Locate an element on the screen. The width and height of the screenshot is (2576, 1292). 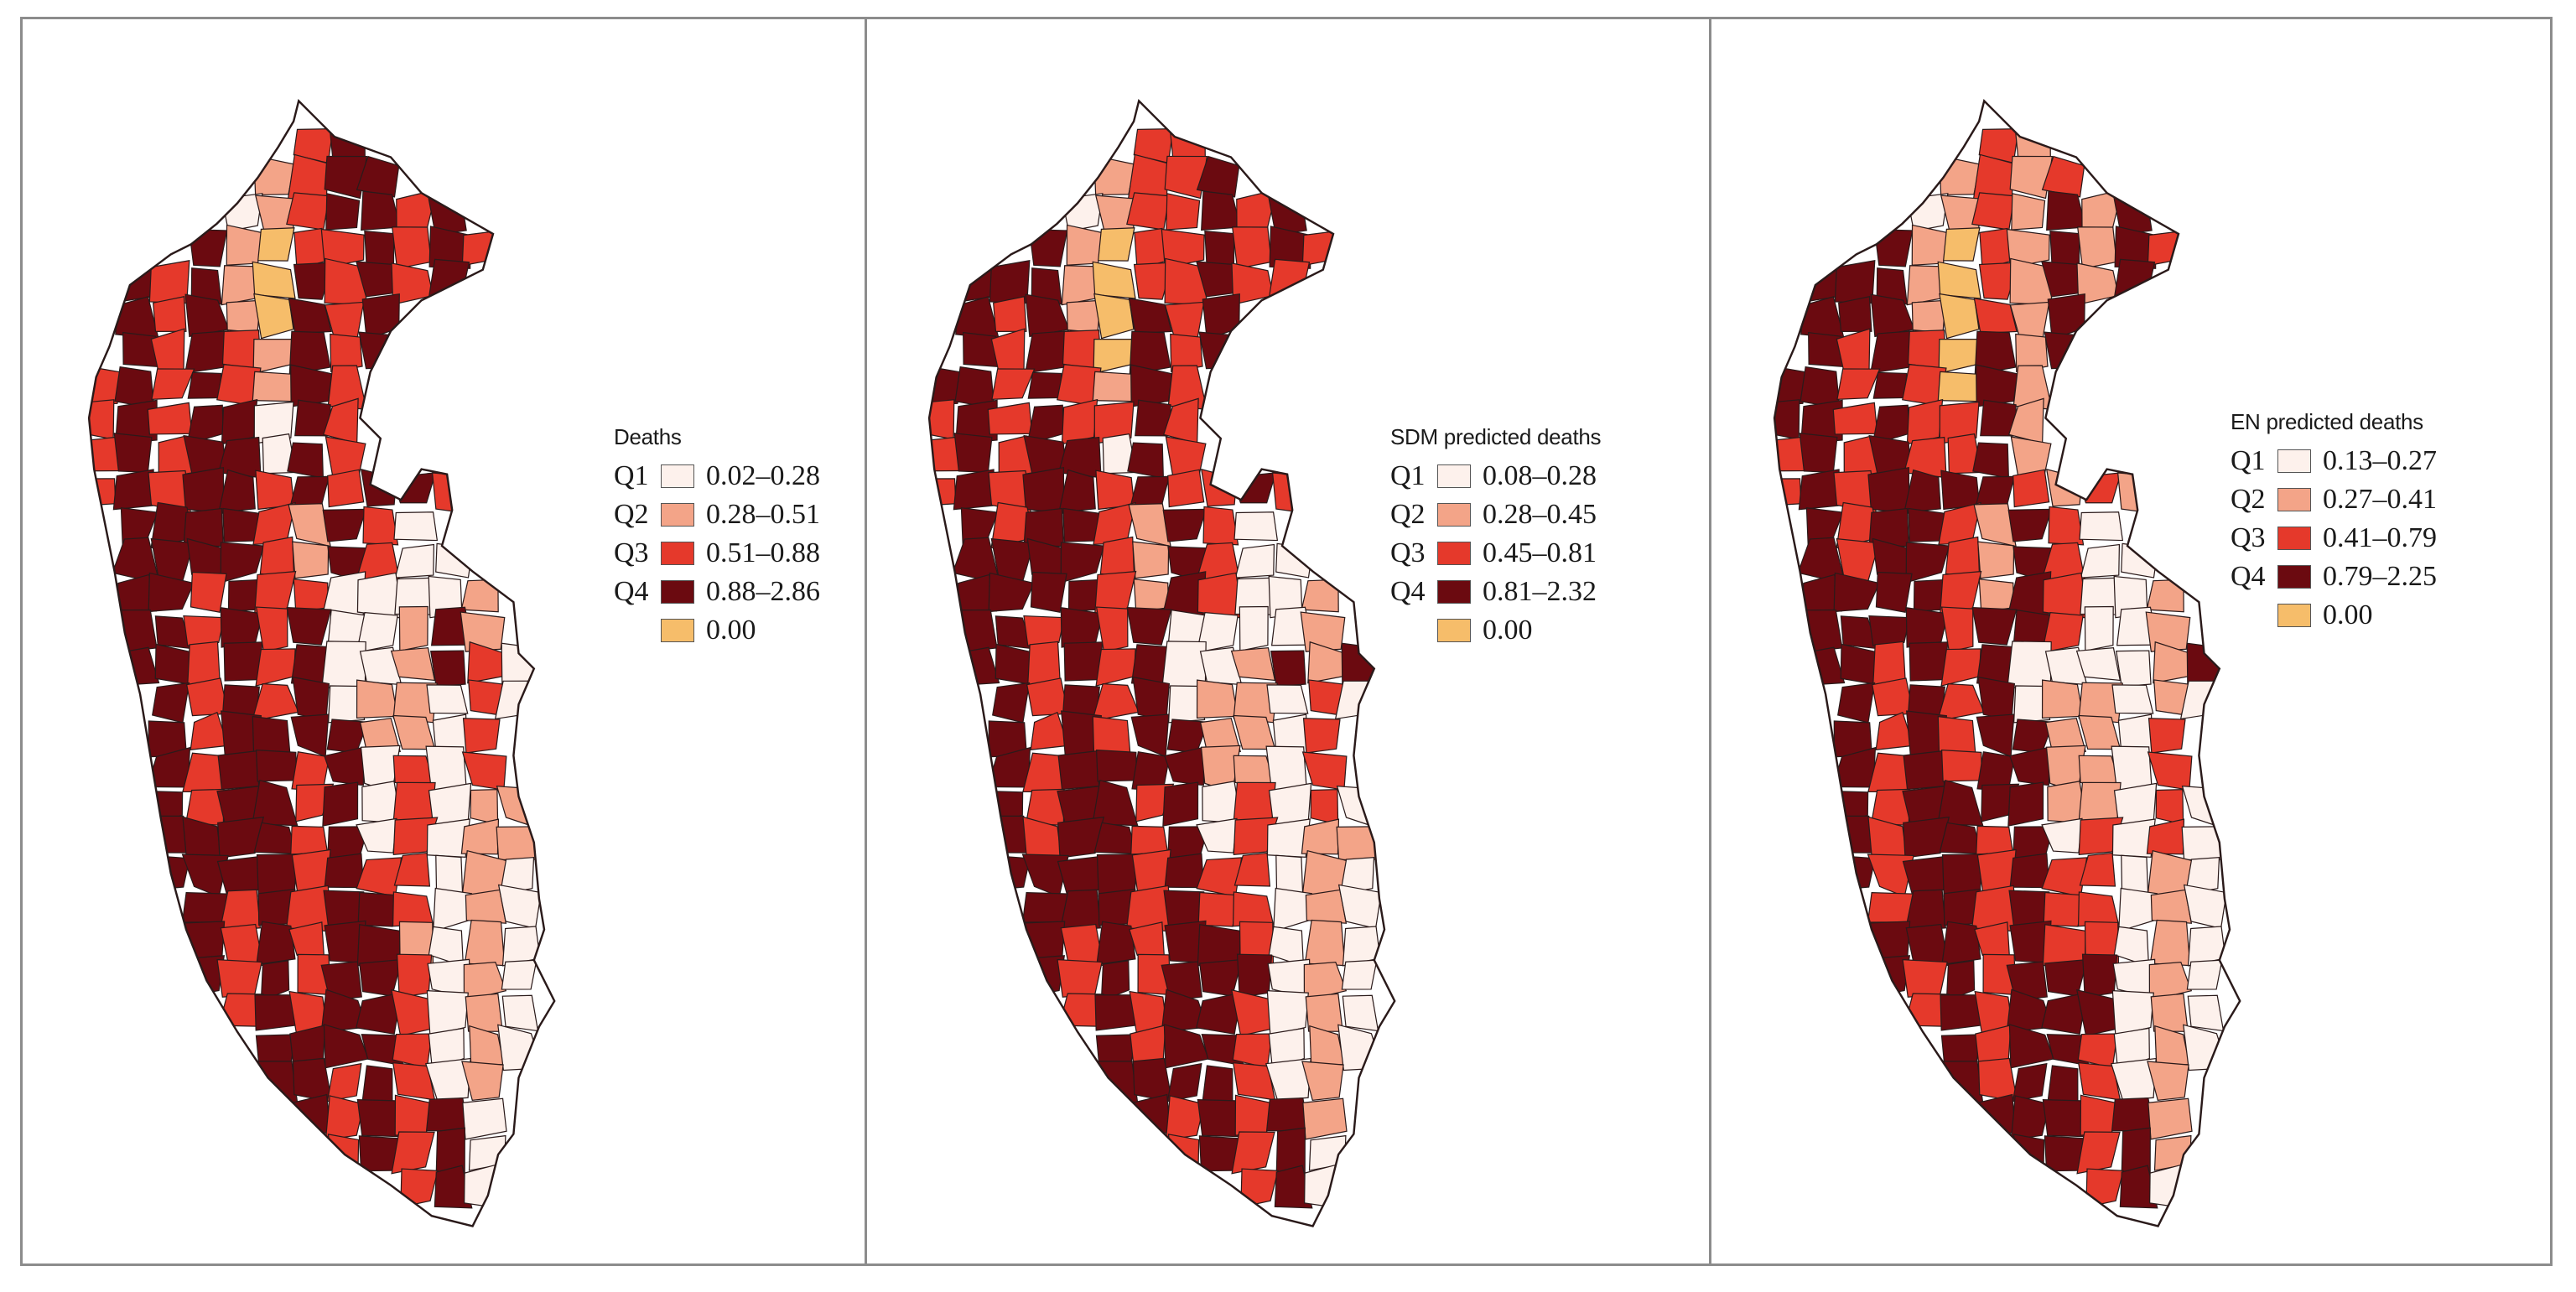
legend-item-q2: Q2 0.28–0.51 is located at coordinates (717, 515).